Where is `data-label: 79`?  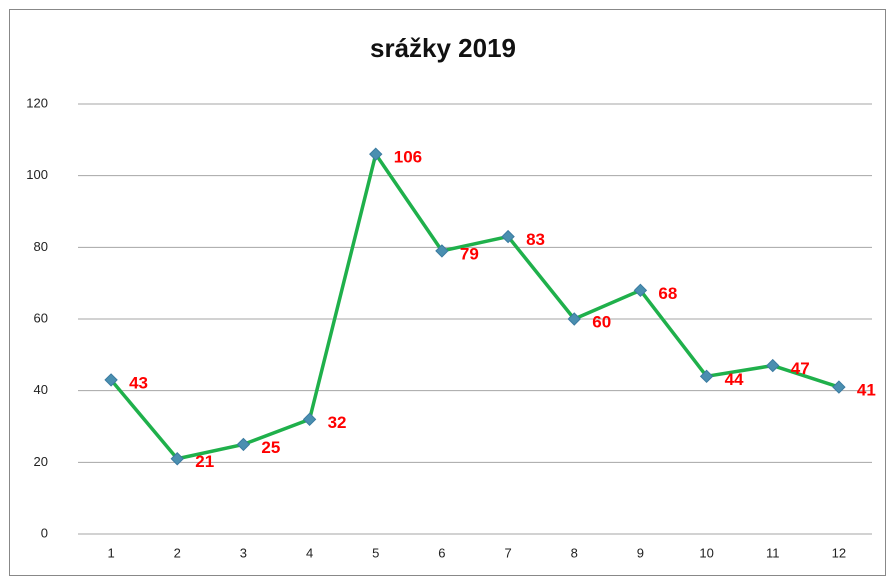 data-label: 79 is located at coordinates (469, 253).